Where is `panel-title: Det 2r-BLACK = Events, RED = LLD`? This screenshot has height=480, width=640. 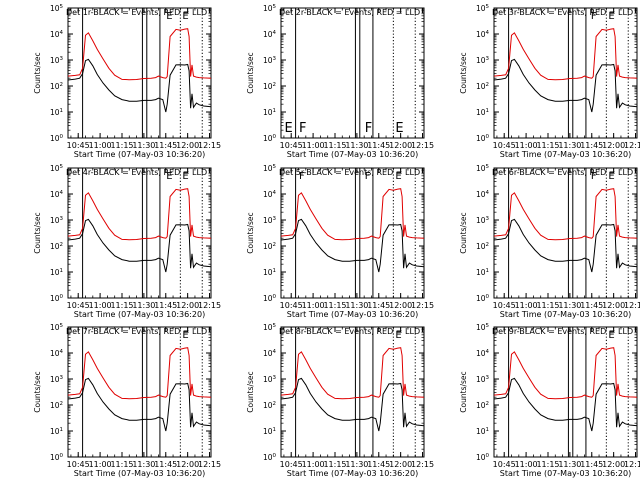 panel-title: Det 2r-BLACK = Events, RED = LLD is located at coordinates (349, 12).